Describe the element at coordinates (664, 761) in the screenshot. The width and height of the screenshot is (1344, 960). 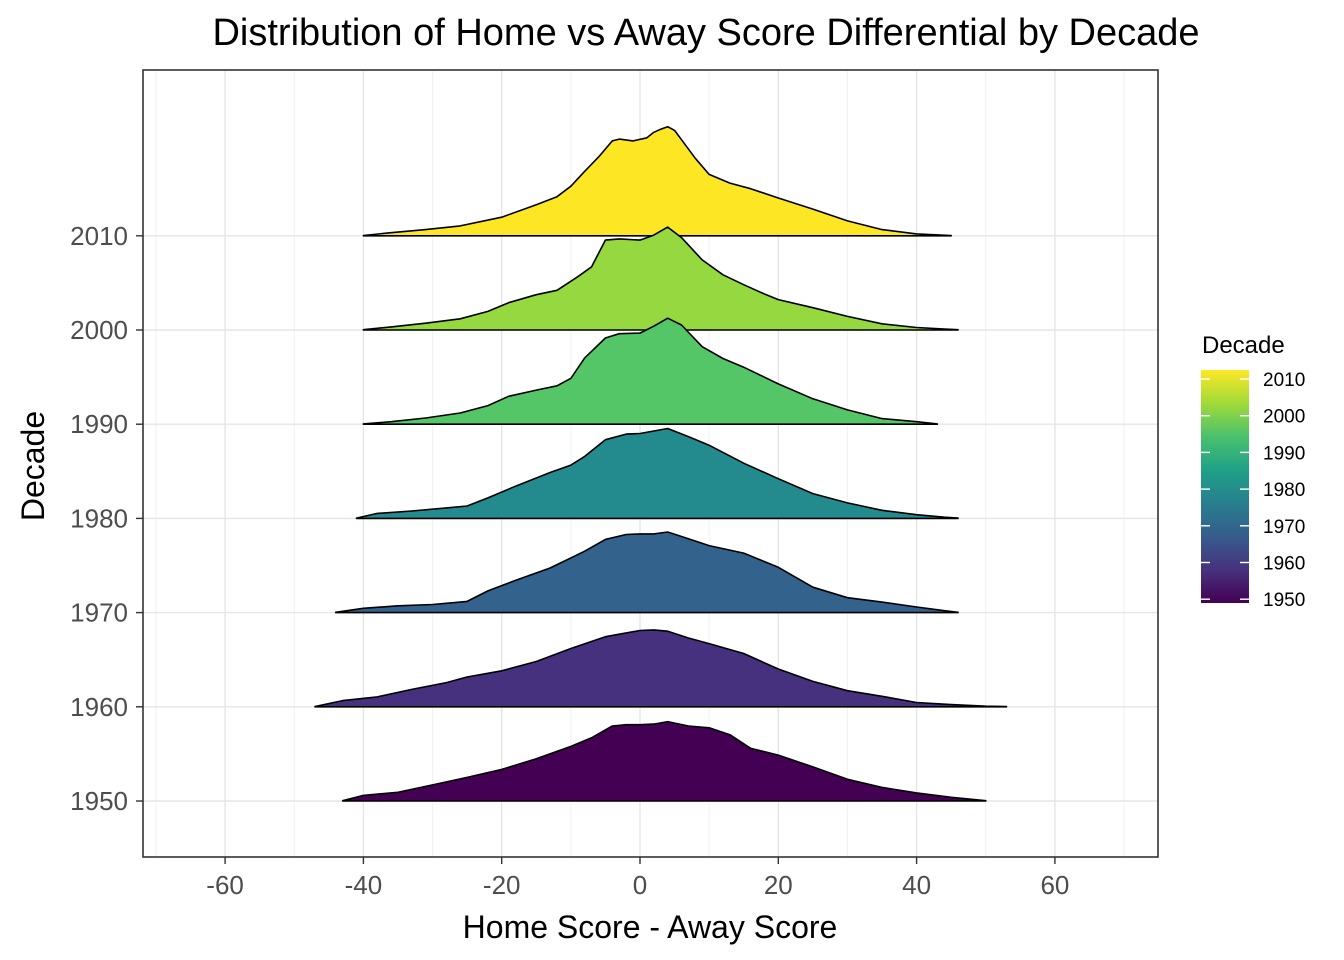
I see `ridge-1950` at that location.